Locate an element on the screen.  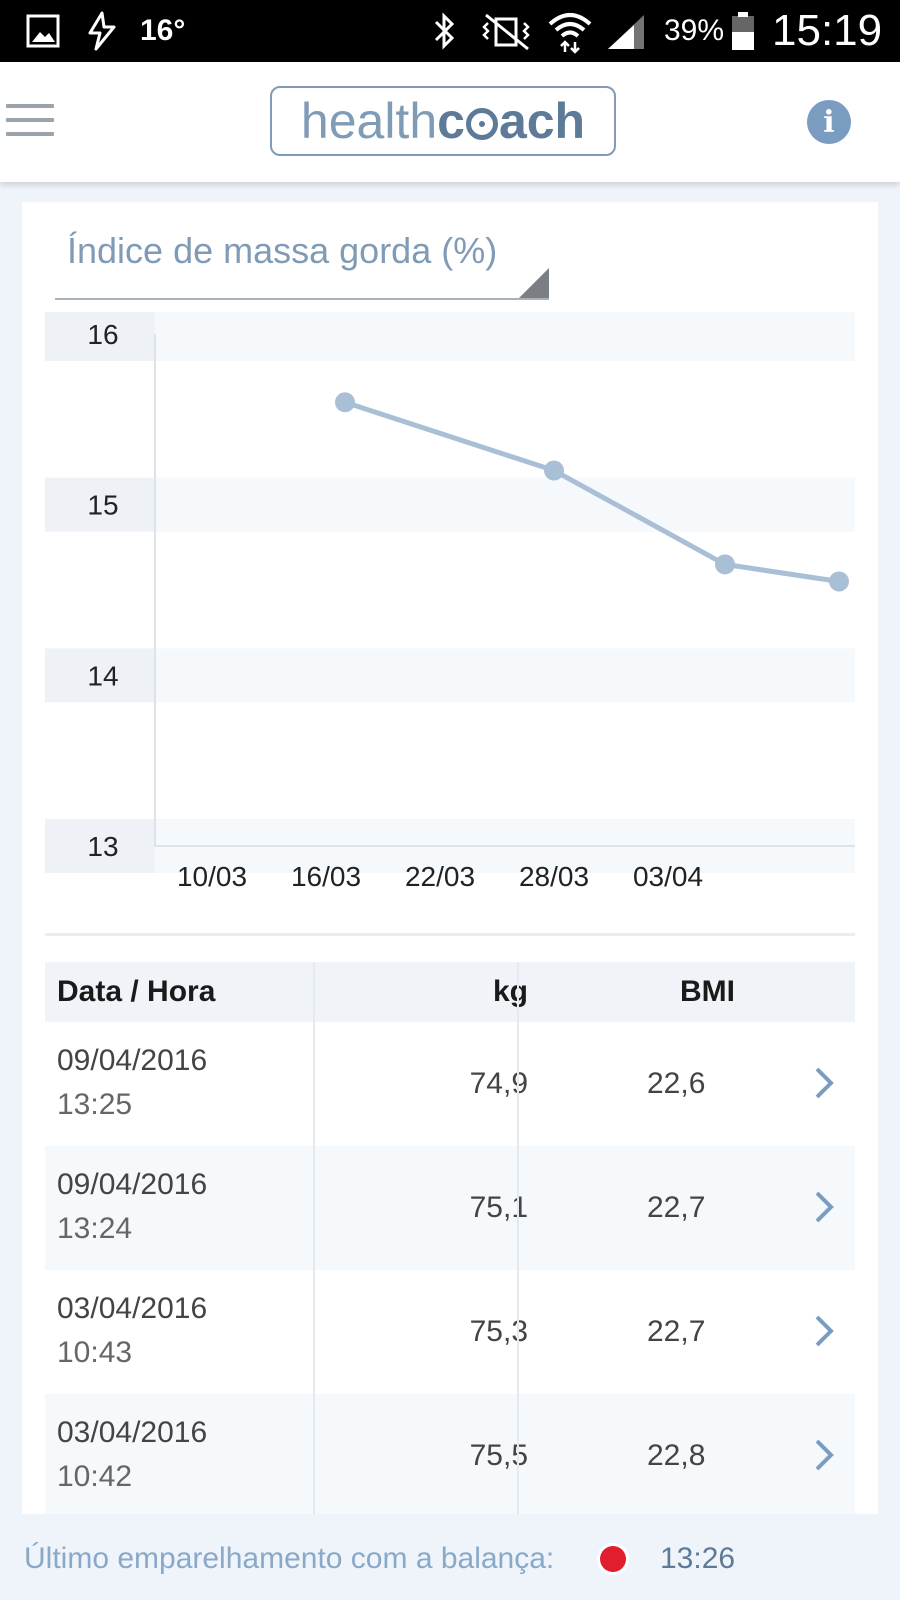
y-tick-label: 14 is located at coordinates (102, 675).